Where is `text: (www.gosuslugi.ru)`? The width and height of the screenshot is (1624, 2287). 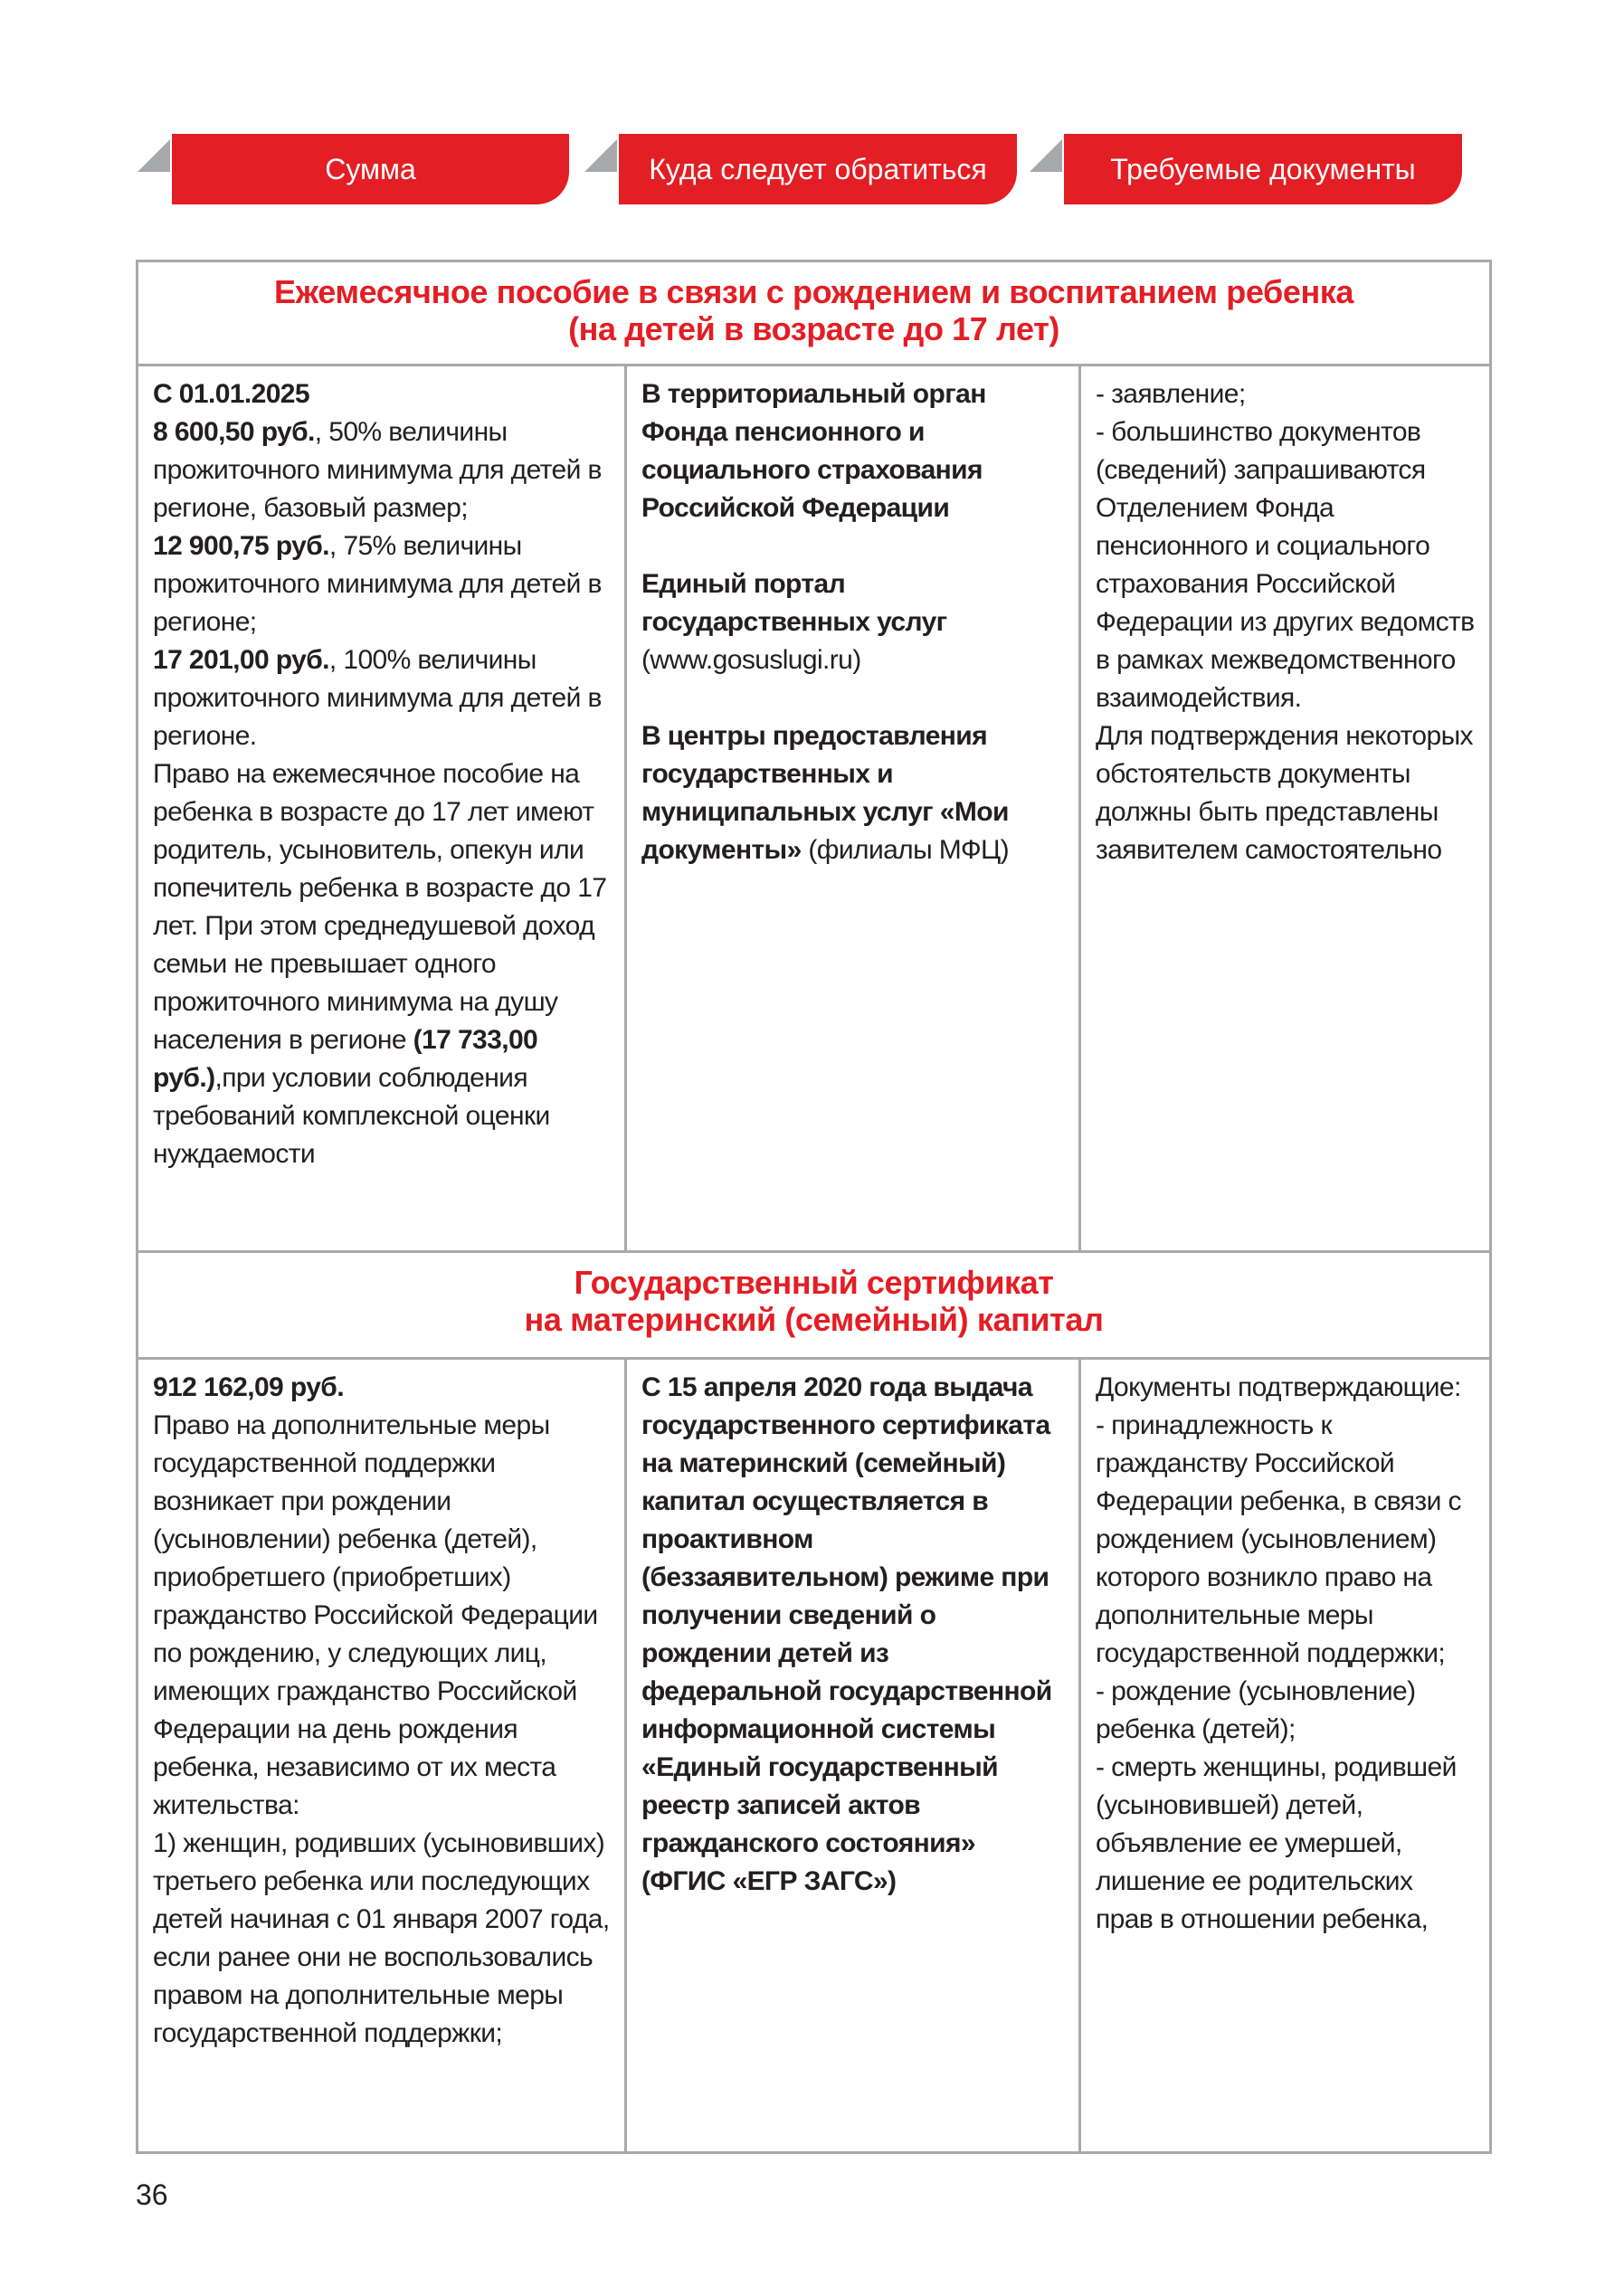 text: (www.gosuslugi.ru) is located at coordinates (751, 660).